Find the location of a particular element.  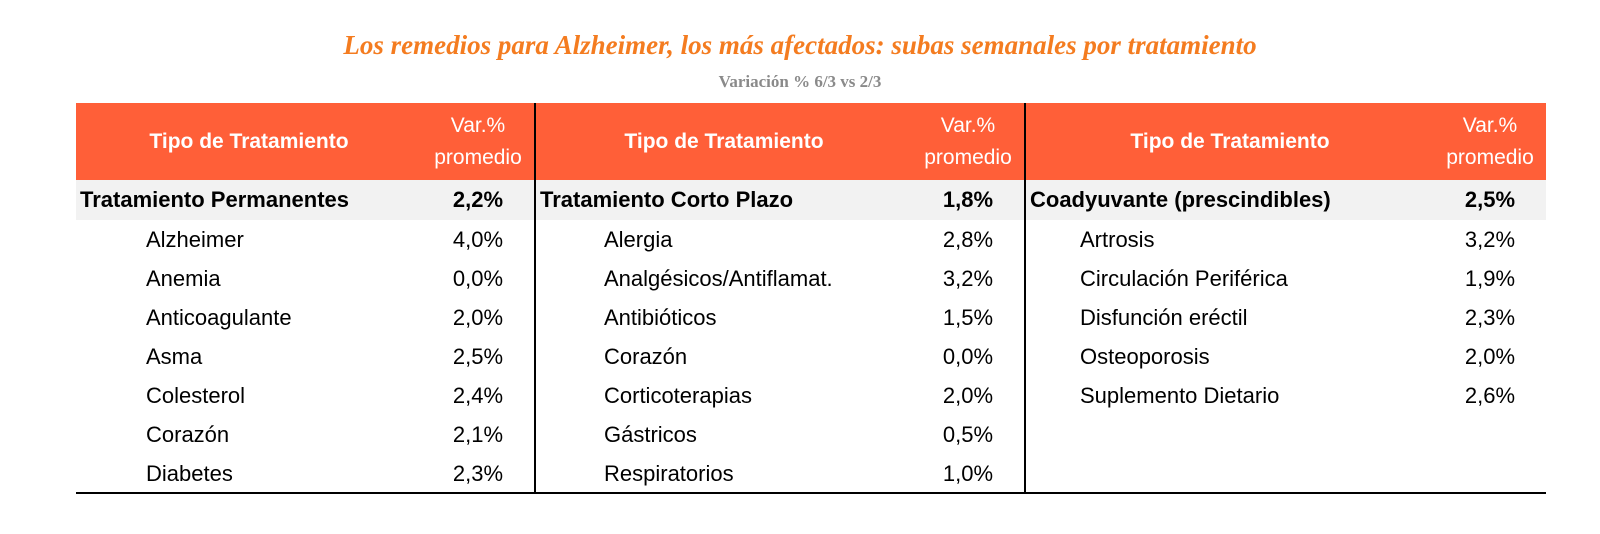

group-summary-row: Tratamiento Permanentes 2,2% is located at coordinates (305, 200).